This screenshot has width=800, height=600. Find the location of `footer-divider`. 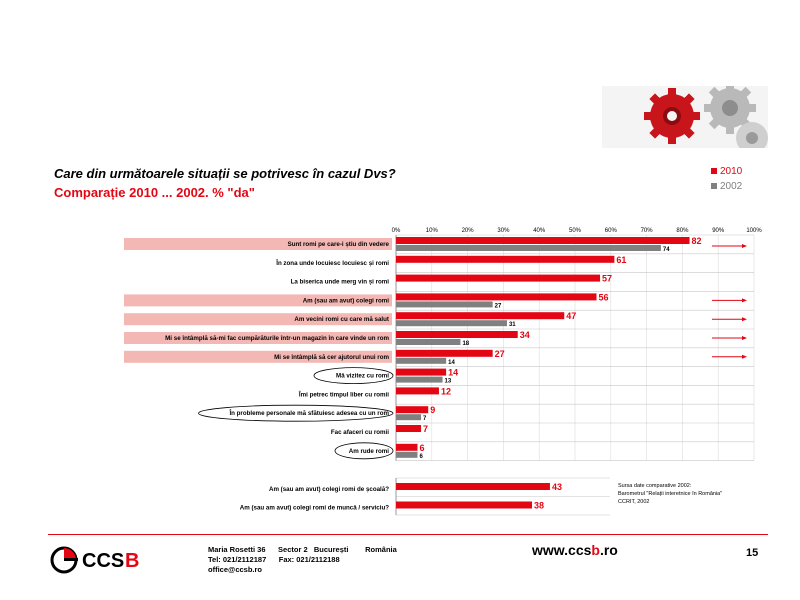

footer-divider is located at coordinates (408, 534).